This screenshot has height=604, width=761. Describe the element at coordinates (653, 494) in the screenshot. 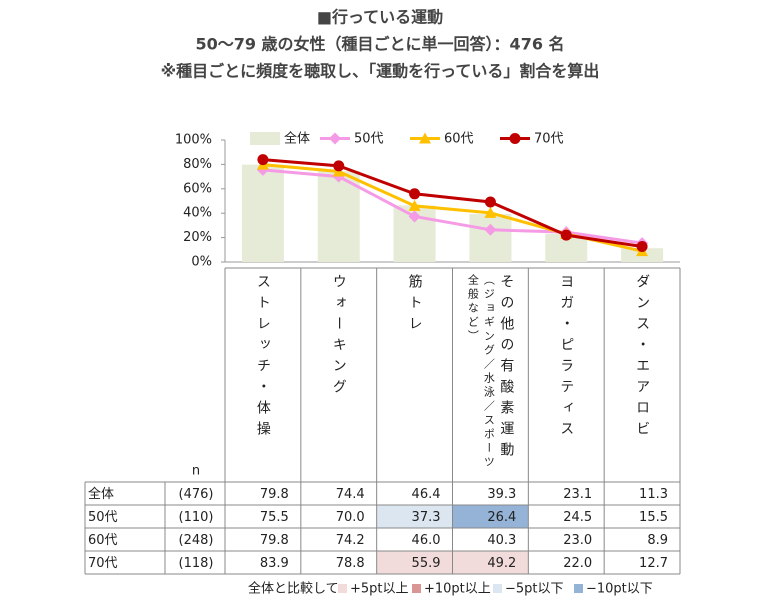

I see `cell-value: 11.3` at that location.